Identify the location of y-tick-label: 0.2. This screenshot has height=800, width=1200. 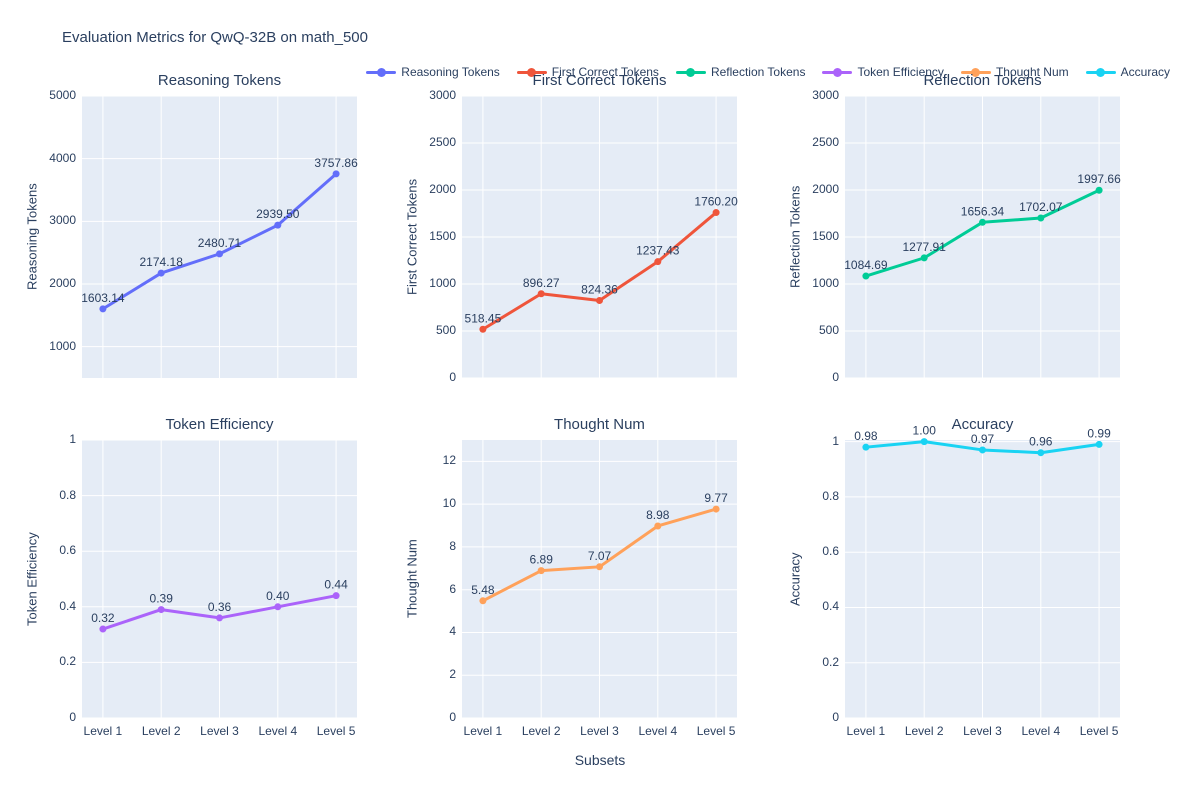
(67, 661).